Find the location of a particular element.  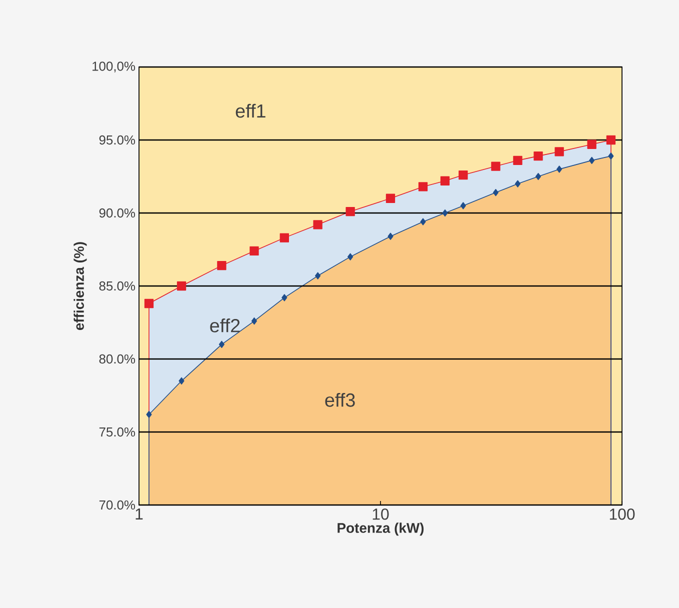

y-tick-label: 95.0% is located at coordinates (117, 140).